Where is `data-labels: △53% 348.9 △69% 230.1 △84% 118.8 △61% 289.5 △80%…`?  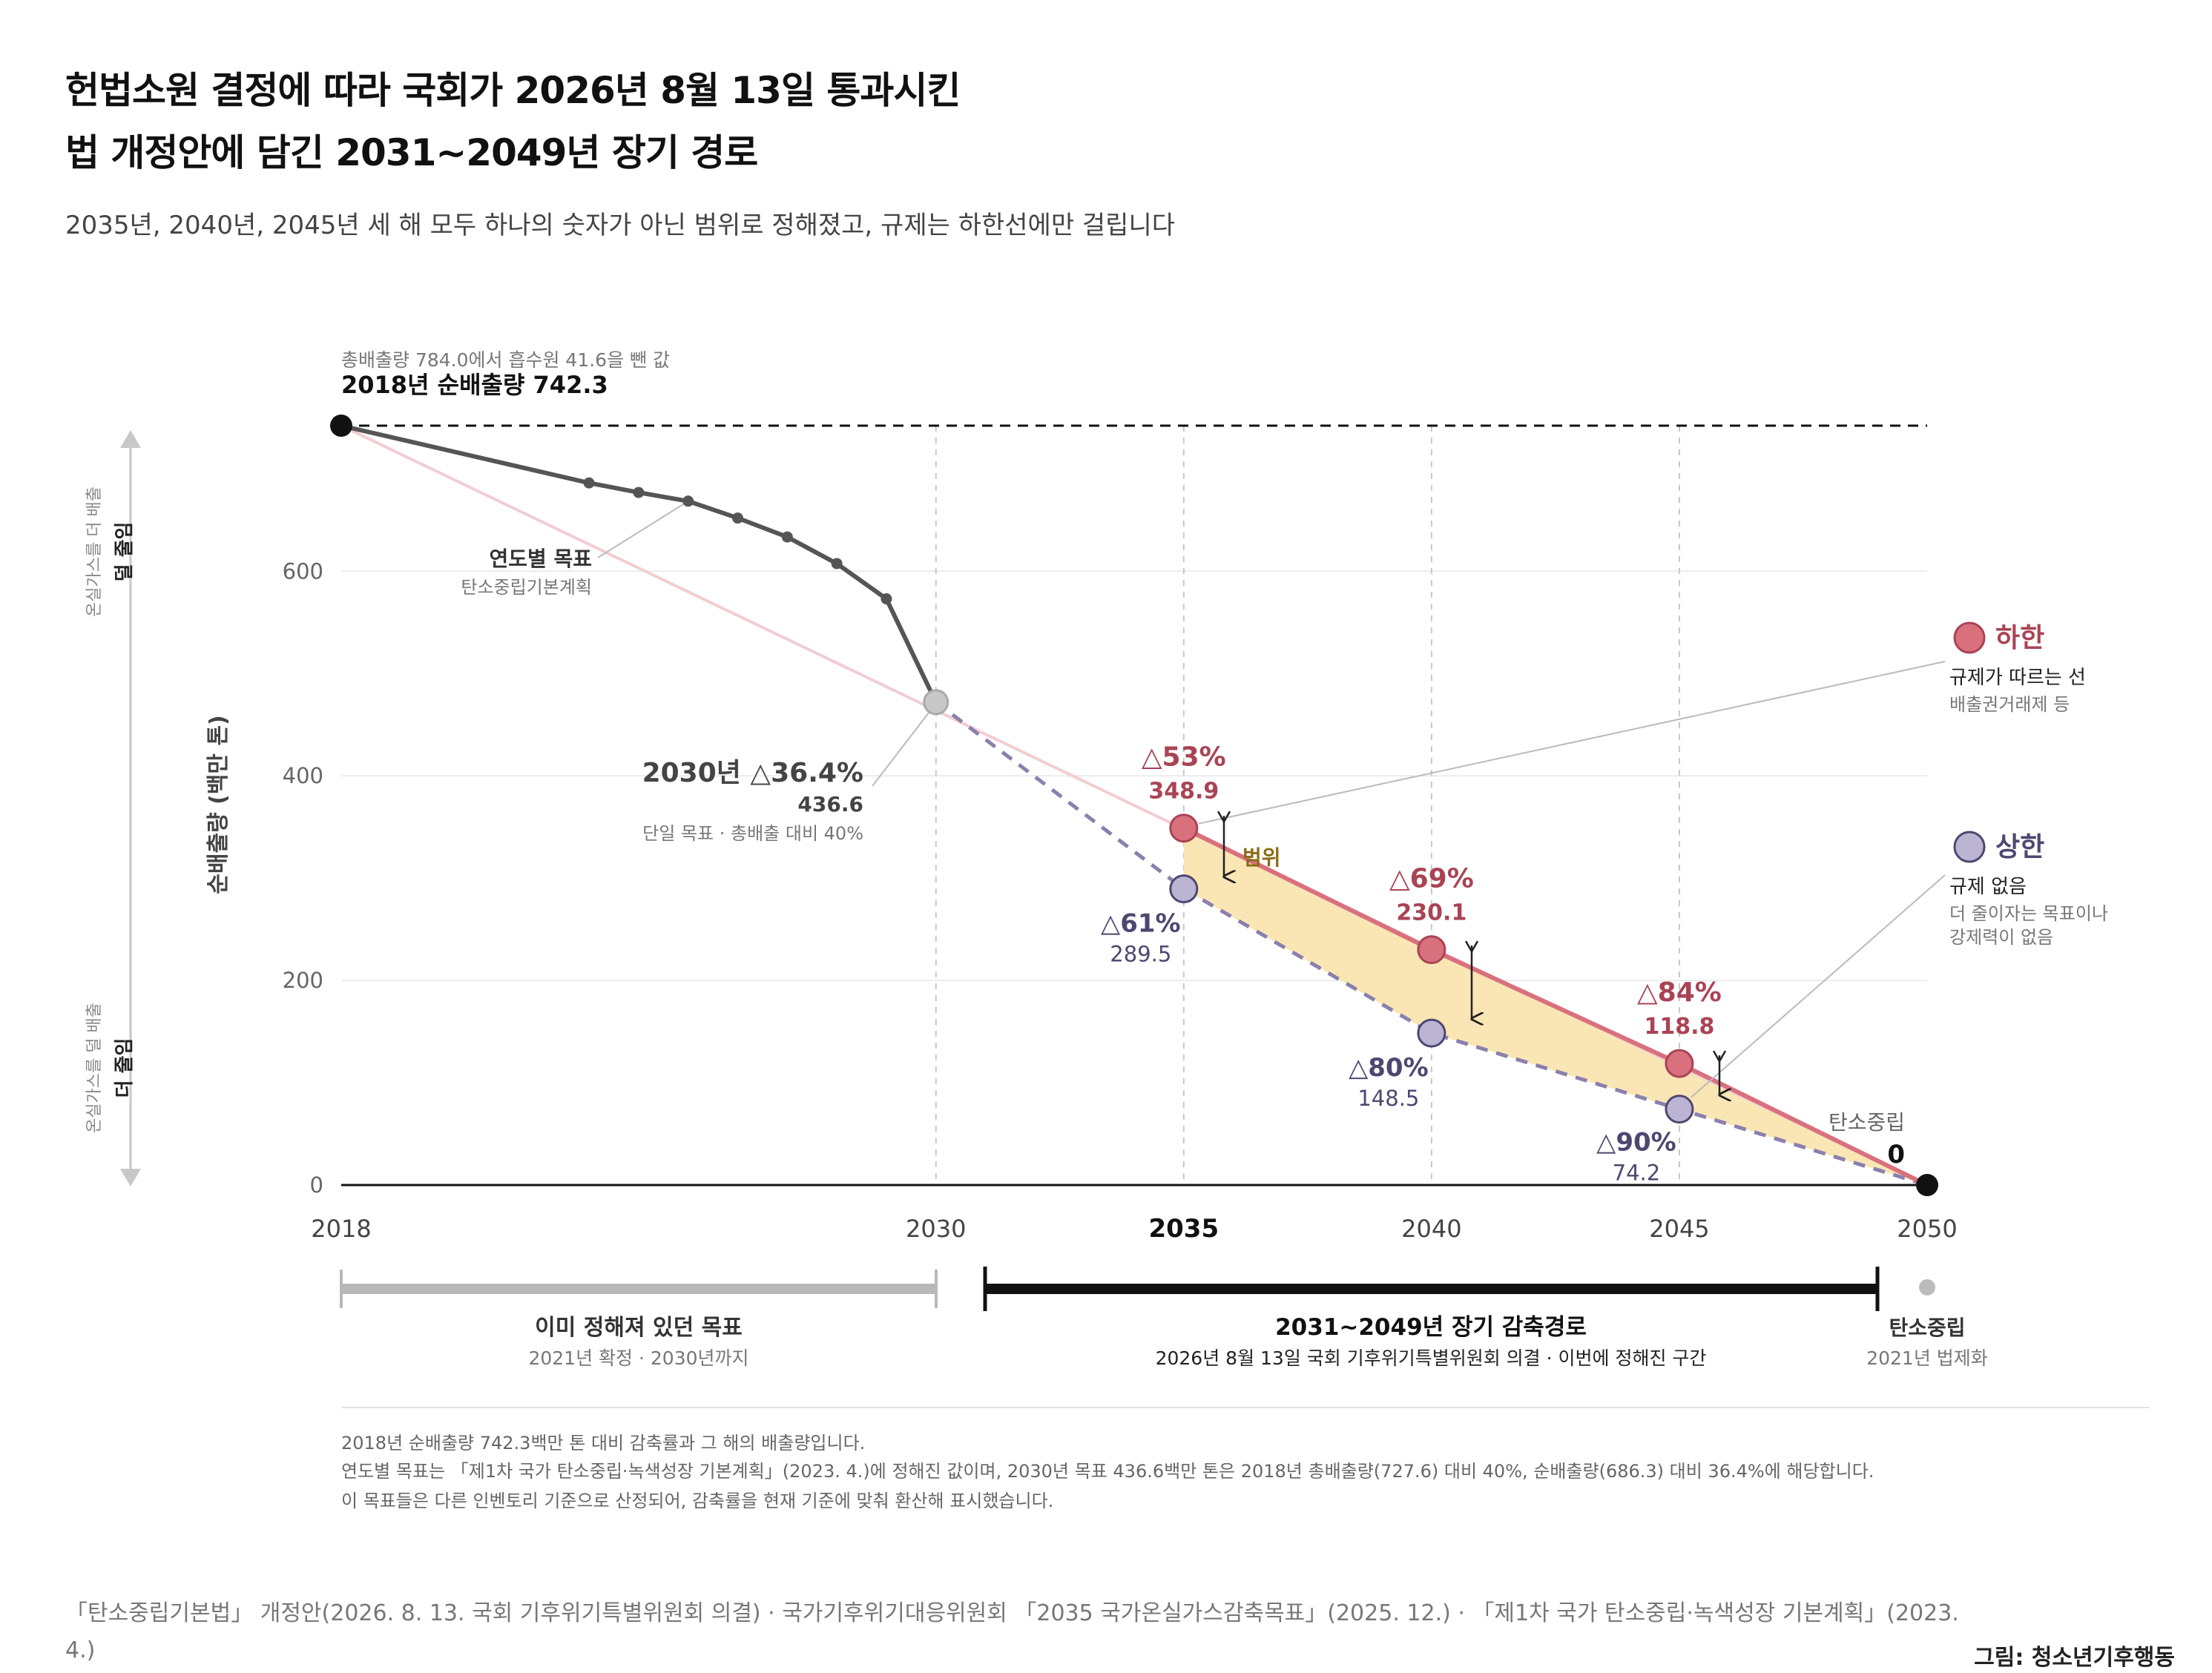
data-labels: △53% 348.9 △69% 230.1 △84% 118.8 △61% 289.5 △80%… is located at coordinates (1412, 964).